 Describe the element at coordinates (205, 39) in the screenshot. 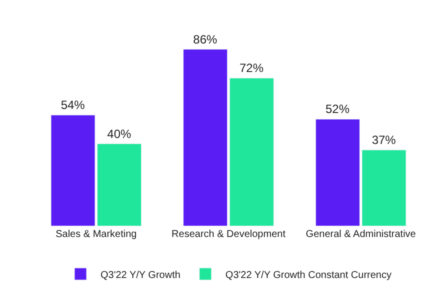

I see `data-label: 86%` at that location.